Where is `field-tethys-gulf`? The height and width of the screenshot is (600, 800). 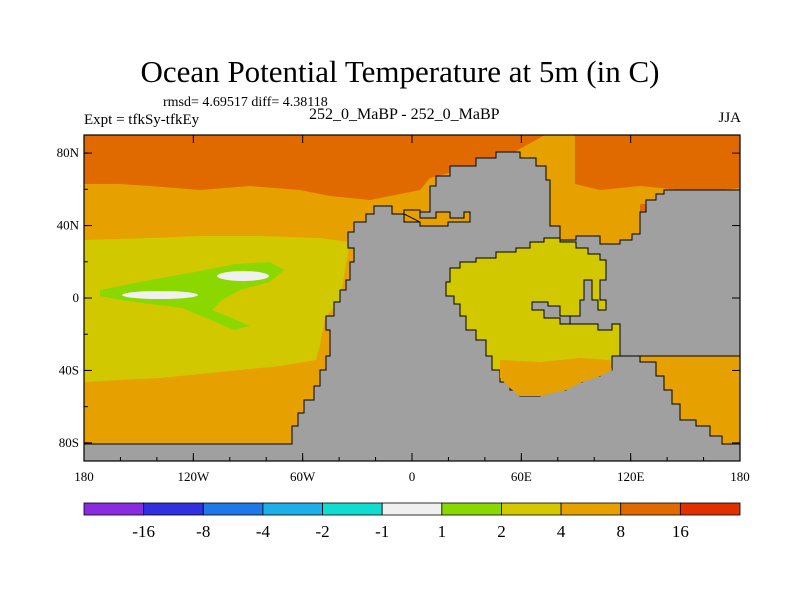
field-tethys-gulf is located at coordinates (533, 317).